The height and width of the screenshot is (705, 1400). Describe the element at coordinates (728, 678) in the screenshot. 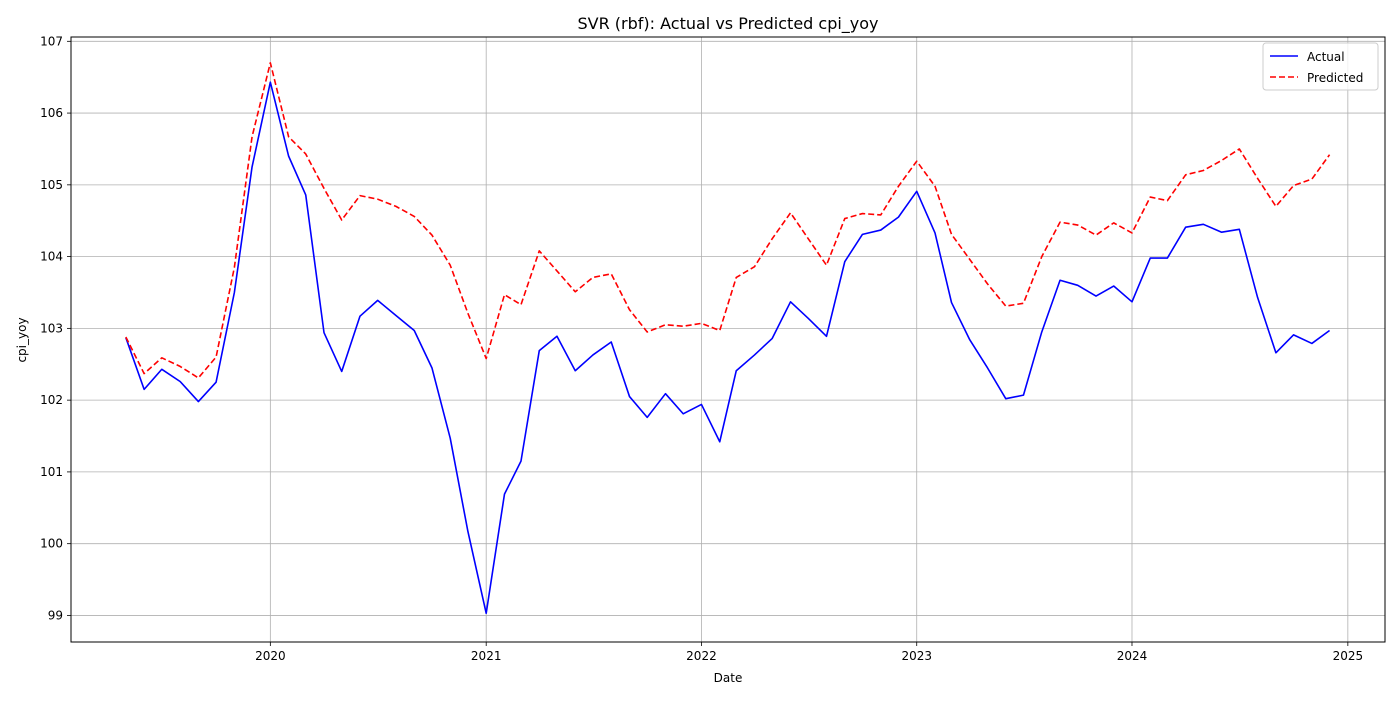

I see `x-axis-label: Date` at that location.